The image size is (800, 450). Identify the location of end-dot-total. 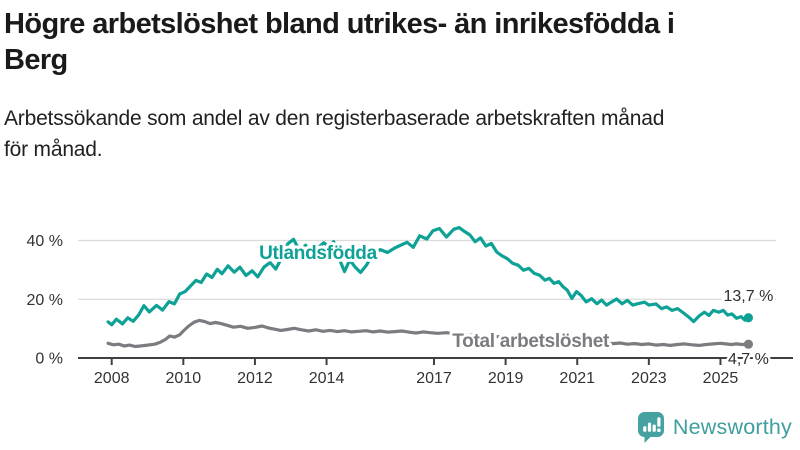
(748, 344).